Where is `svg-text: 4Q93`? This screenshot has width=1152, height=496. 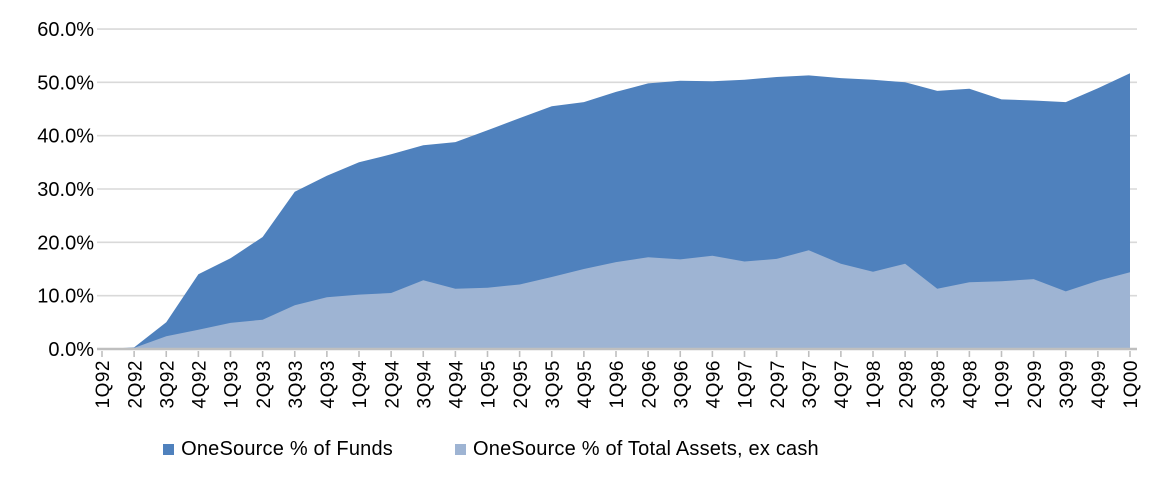
svg-text: 4Q93 is located at coordinates (328, 384).